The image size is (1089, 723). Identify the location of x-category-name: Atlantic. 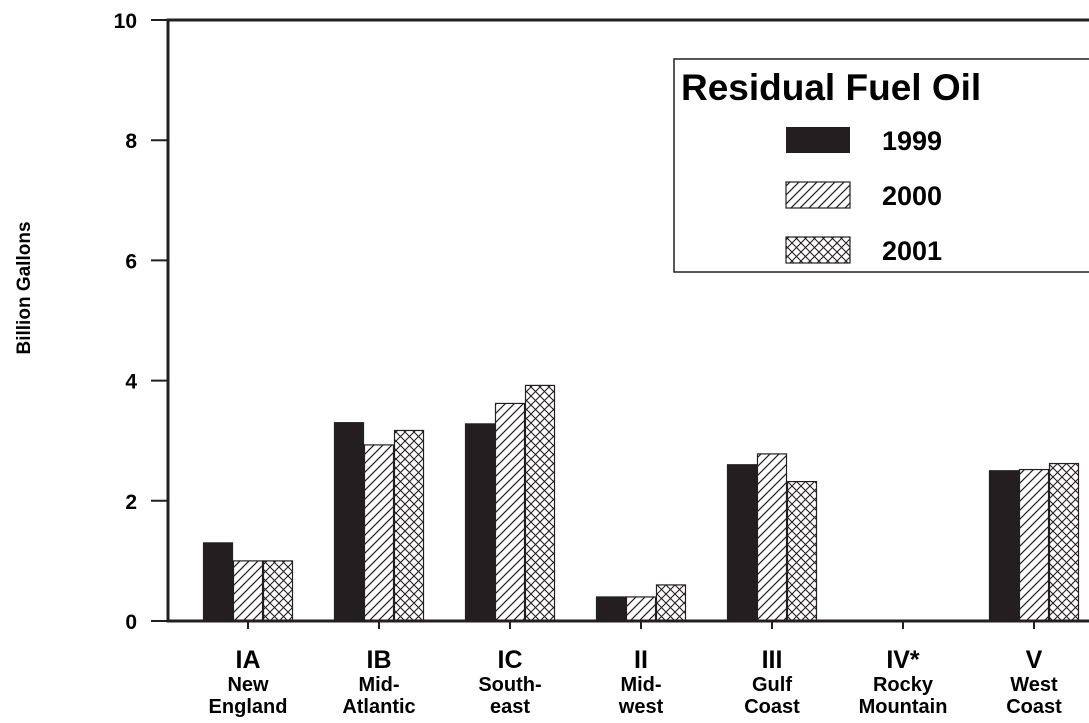
(378, 707).